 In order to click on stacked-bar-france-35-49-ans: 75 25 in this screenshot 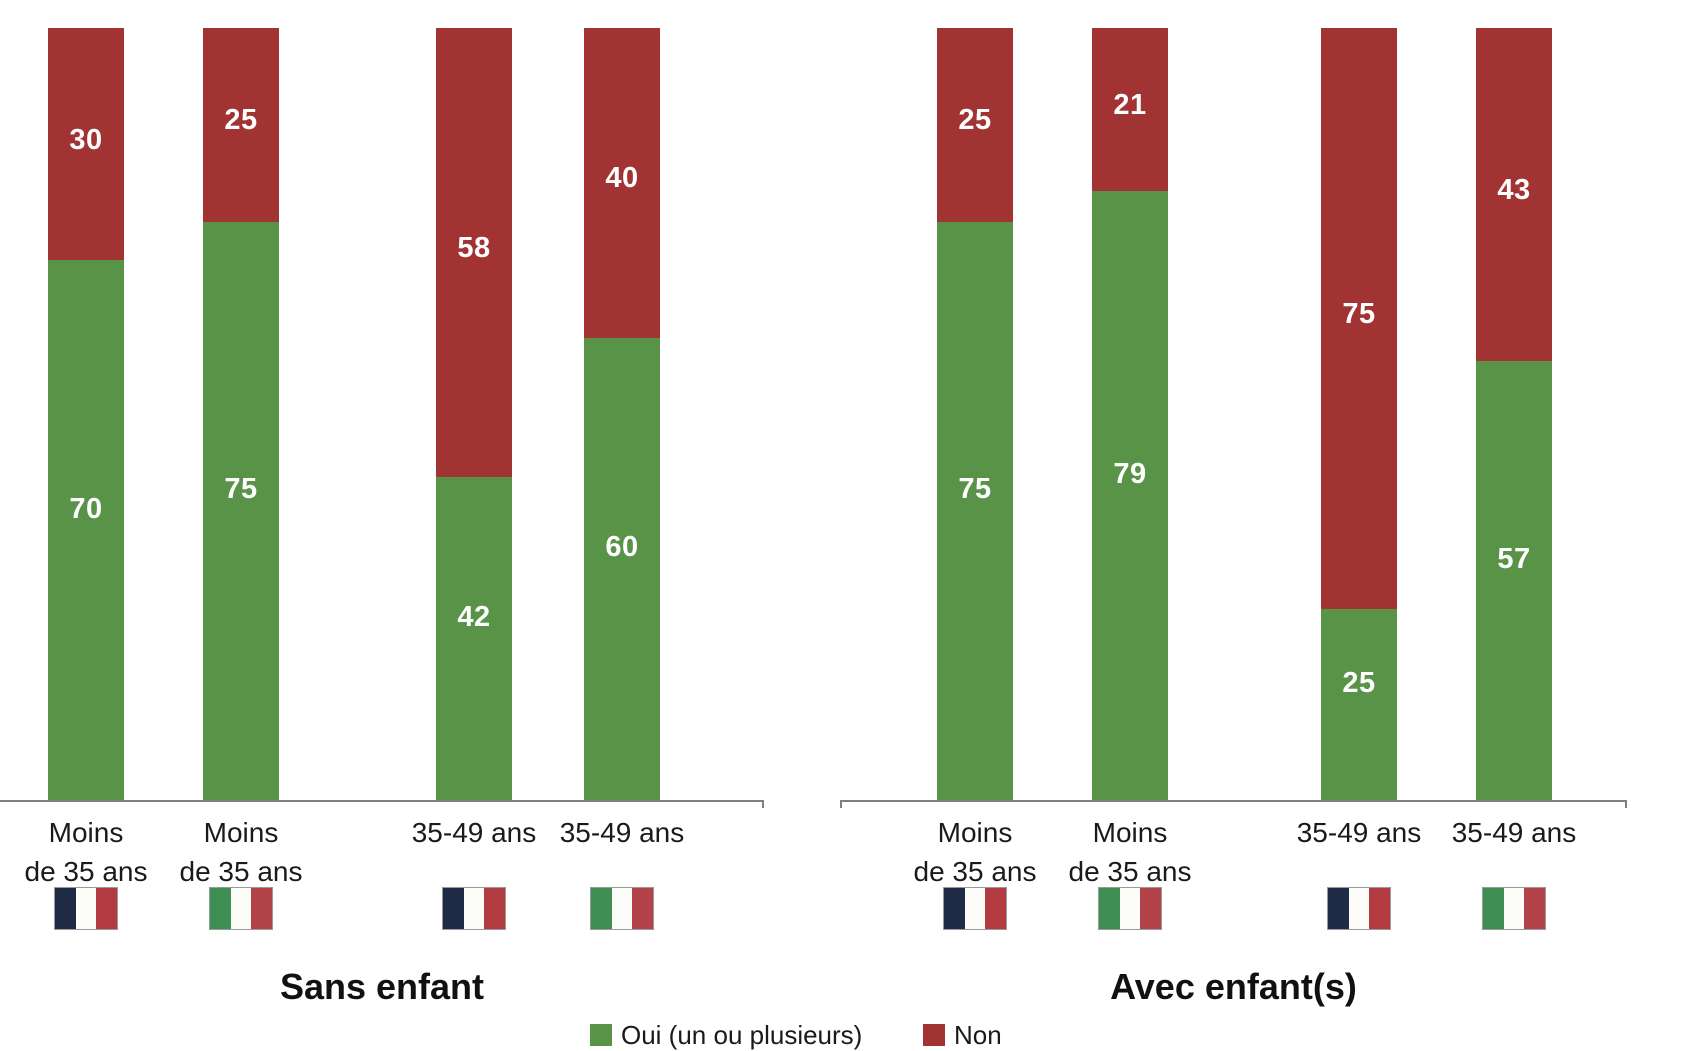, I will do `click(1359, 415)`.